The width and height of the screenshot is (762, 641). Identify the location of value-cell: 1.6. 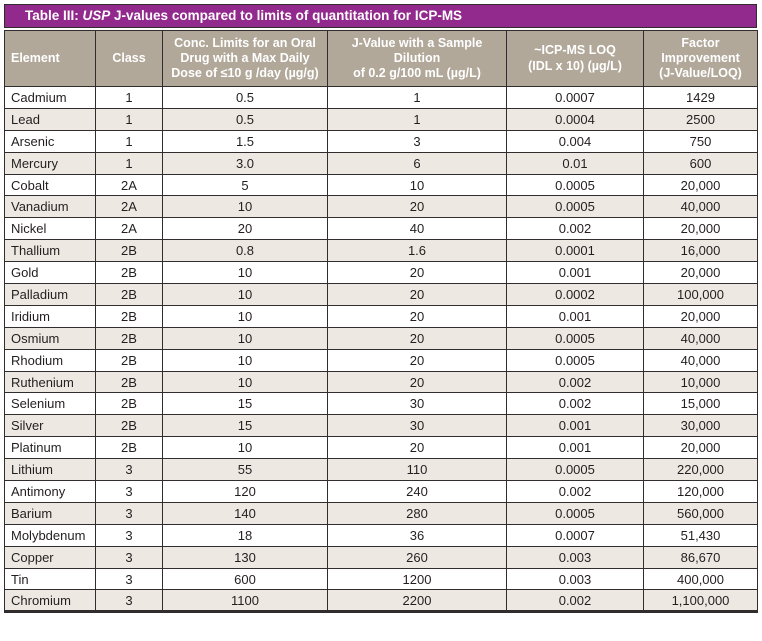
(417, 251).